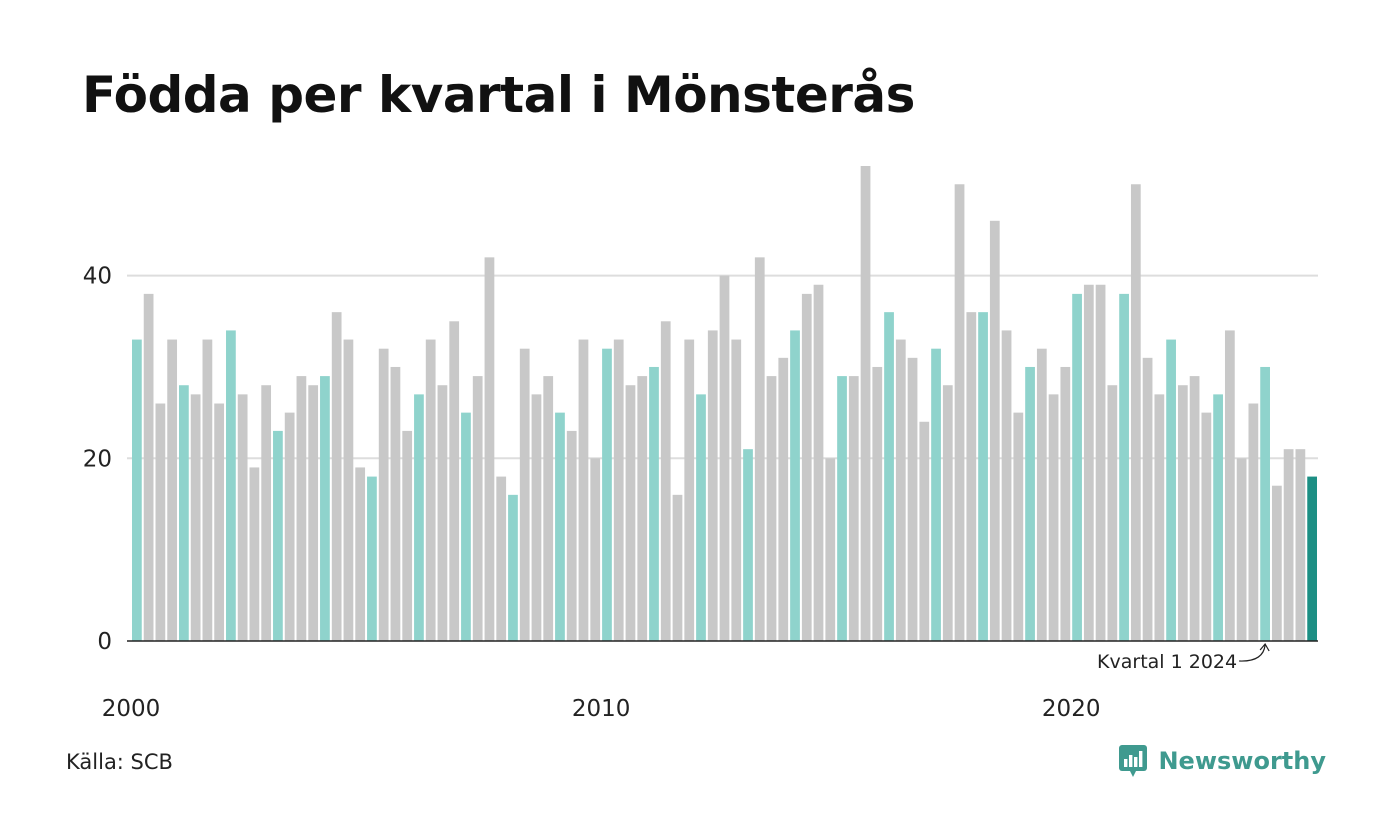 This screenshot has height=840, width=1400. I want to click on y-tick-label: 0, so click(104, 642).